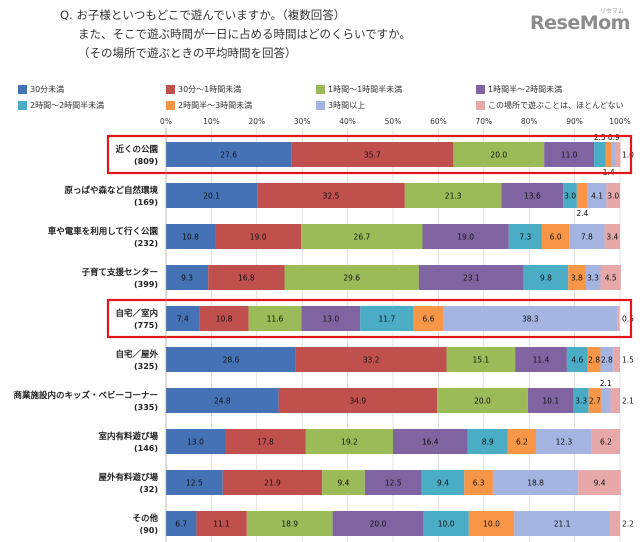 This screenshot has height=542, width=640. Describe the element at coordinates (146, 325) in the screenshot. I see `category-count: (775)` at that location.